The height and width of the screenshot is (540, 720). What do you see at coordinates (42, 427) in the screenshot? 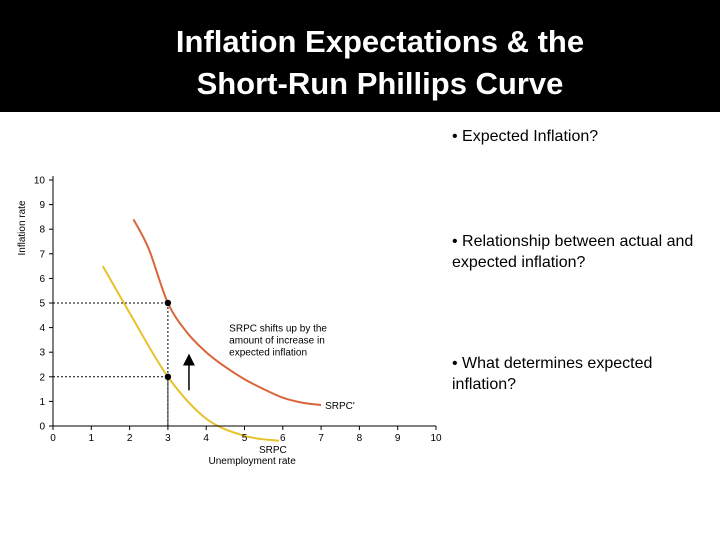
I see `y-tick-label: 0` at bounding box center [42, 427].